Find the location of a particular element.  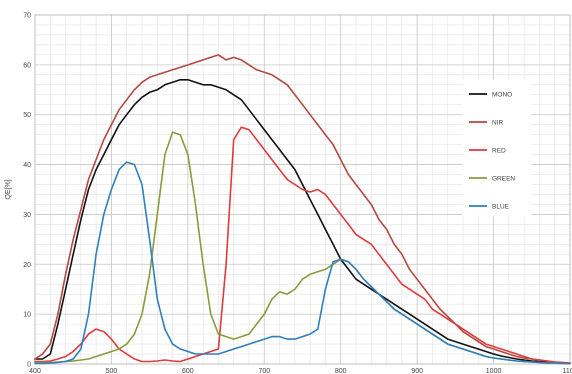

y-tick-label: 50 is located at coordinates (27, 115).